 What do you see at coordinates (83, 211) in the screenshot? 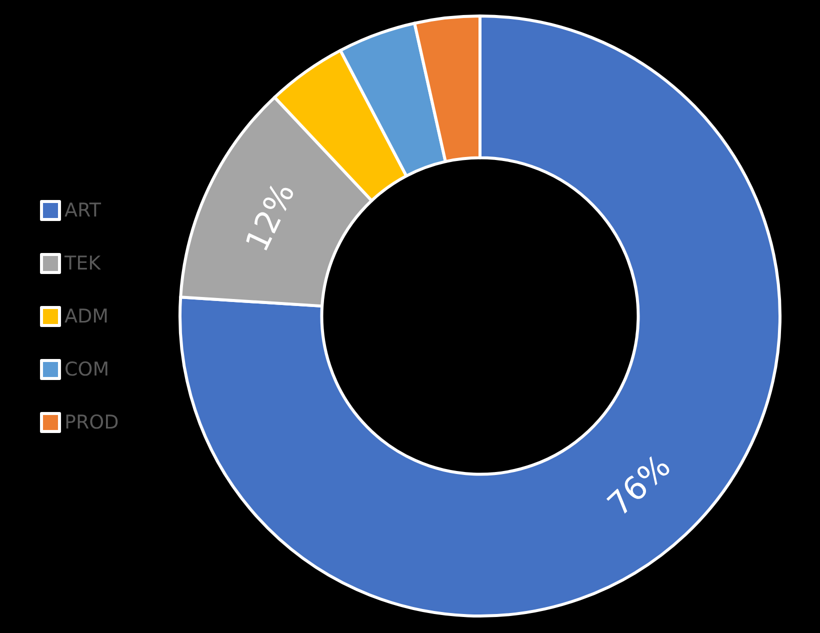
I see `legend-label: ART` at bounding box center [83, 211].